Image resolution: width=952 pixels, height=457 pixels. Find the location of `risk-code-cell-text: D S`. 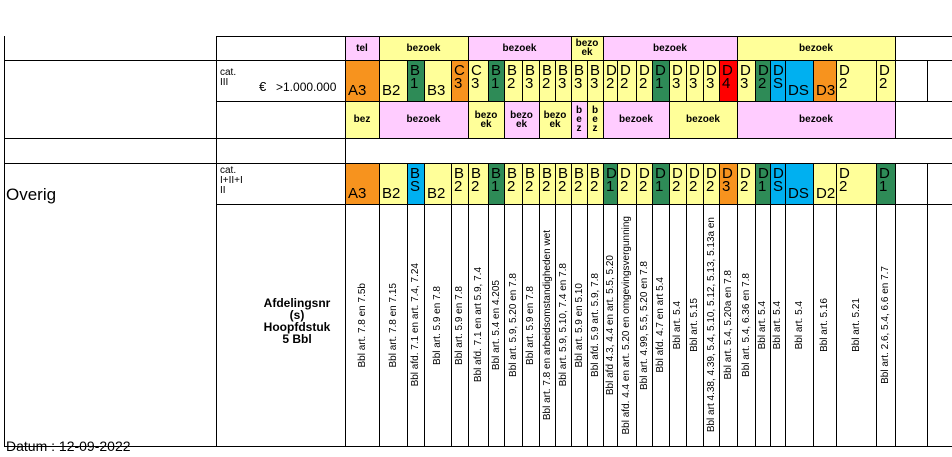

risk-code-cell-text: D S is located at coordinates (778, 180).